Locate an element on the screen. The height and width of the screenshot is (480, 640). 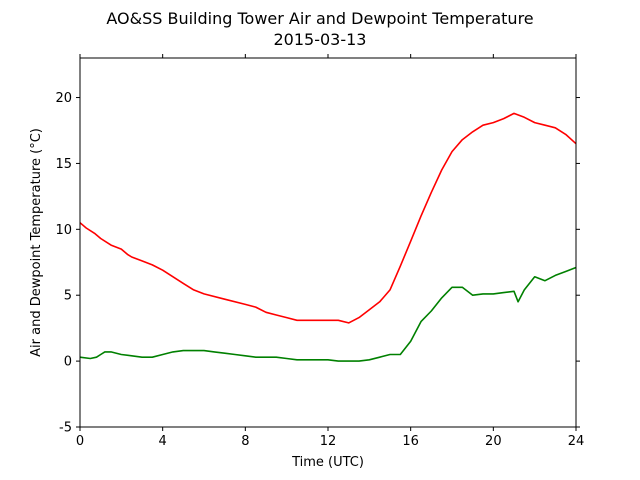
x-tick-label: 4 is located at coordinates (163, 441).